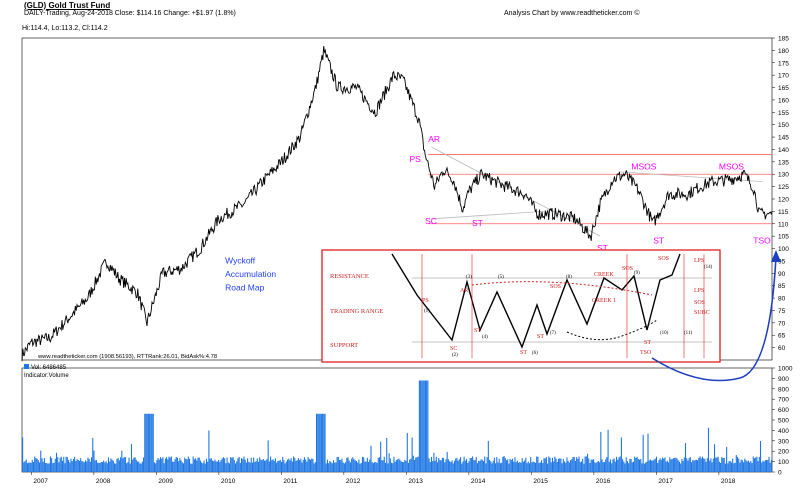  What do you see at coordinates (569, 277) in the screenshot?
I see `inset-number: (8)` at bounding box center [569, 277].